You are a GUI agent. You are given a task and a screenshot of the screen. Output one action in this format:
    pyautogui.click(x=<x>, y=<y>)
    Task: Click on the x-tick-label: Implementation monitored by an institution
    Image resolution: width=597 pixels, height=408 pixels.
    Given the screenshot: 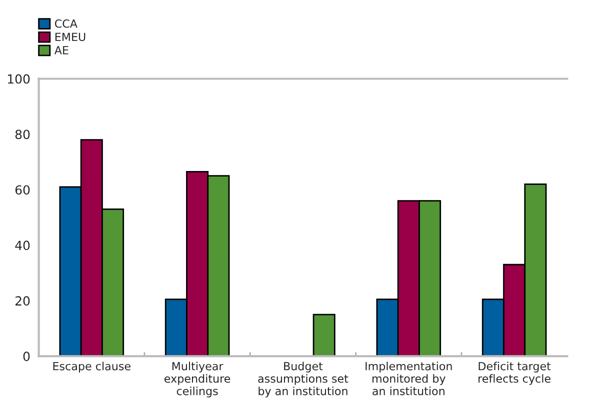 What is the action you would take?
    pyautogui.click(x=409, y=379)
    